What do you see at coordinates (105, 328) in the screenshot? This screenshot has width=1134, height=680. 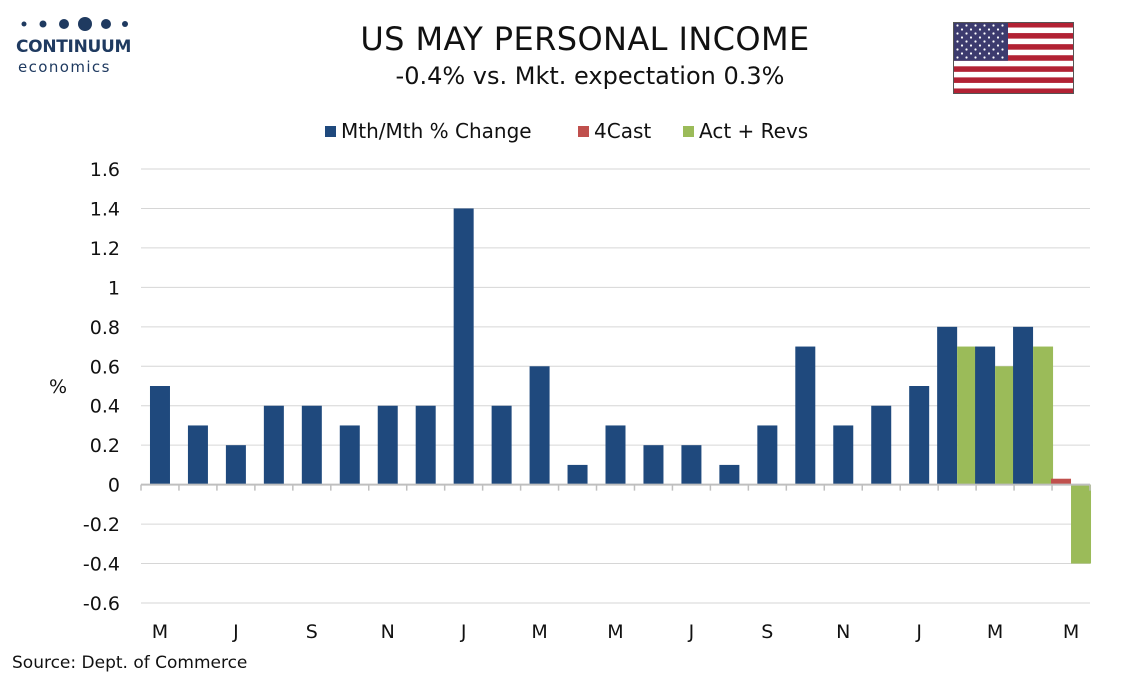 I see `y-tick-label: 0.8` at bounding box center [105, 328].